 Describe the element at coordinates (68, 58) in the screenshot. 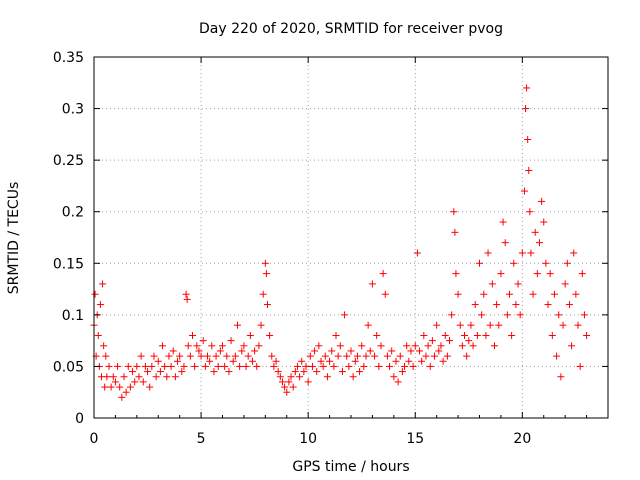

I see `y-tick-label: 0.35` at that location.